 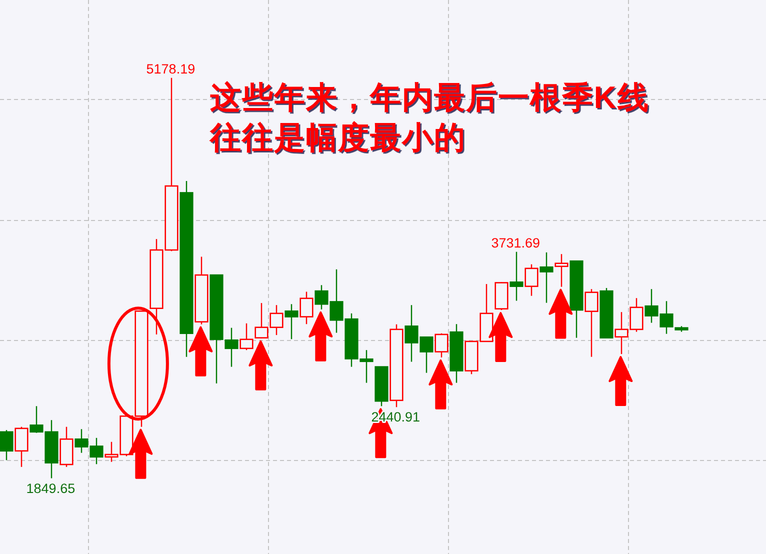 What do you see at coordinates (430, 97) in the screenshot?
I see `text: 这些年来，年内最后一根季K线` at bounding box center [430, 97].